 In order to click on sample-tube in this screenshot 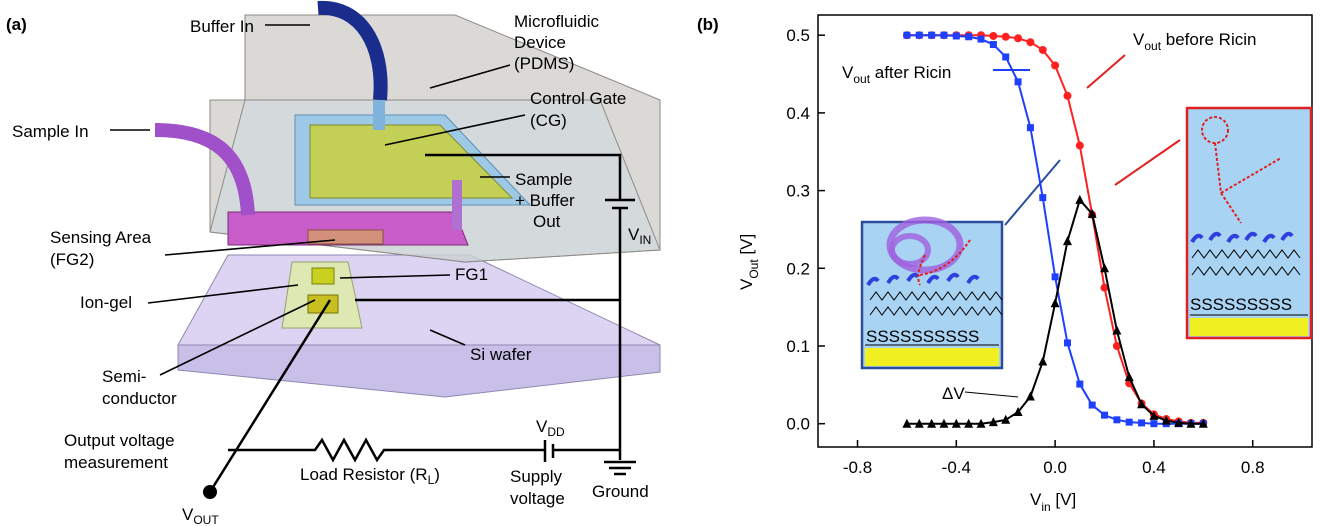, I will do `click(204, 169)`.